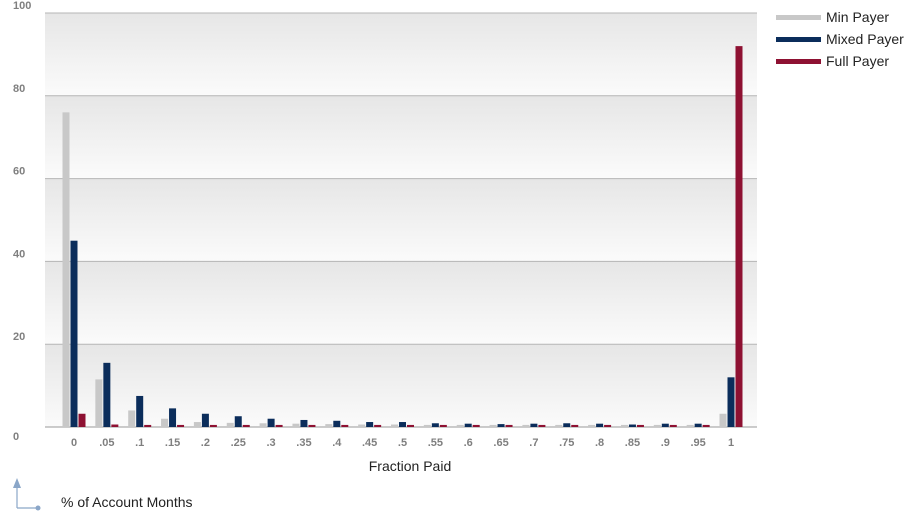  Describe the element at coordinates (19, 172) in the screenshot. I see `y-tick-label: 60` at that location.